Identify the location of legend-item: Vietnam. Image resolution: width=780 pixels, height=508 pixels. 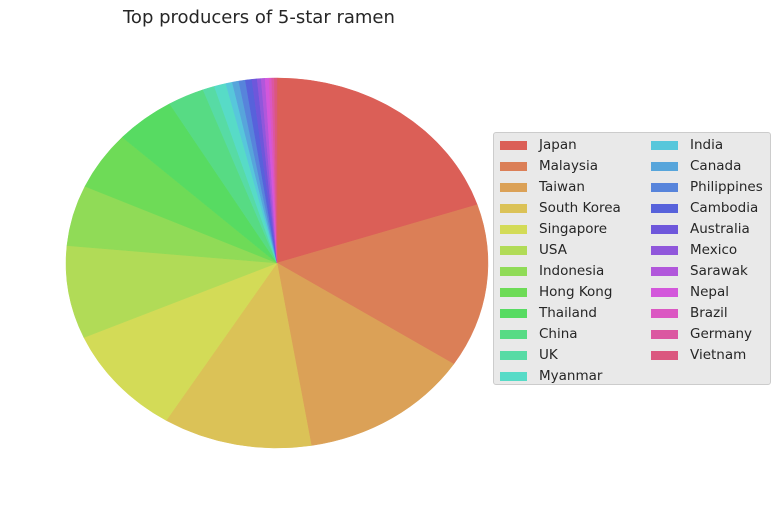
(698, 355).